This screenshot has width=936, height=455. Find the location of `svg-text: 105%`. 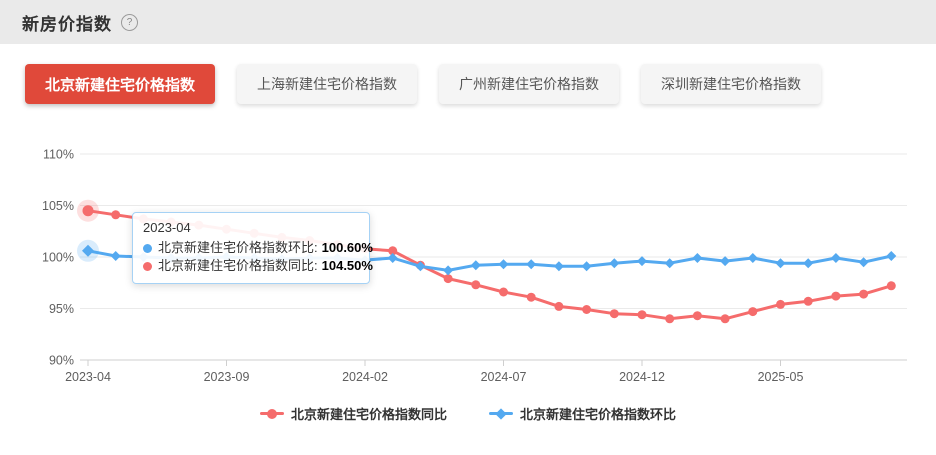

svg-text: 105% is located at coordinates (58, 206).